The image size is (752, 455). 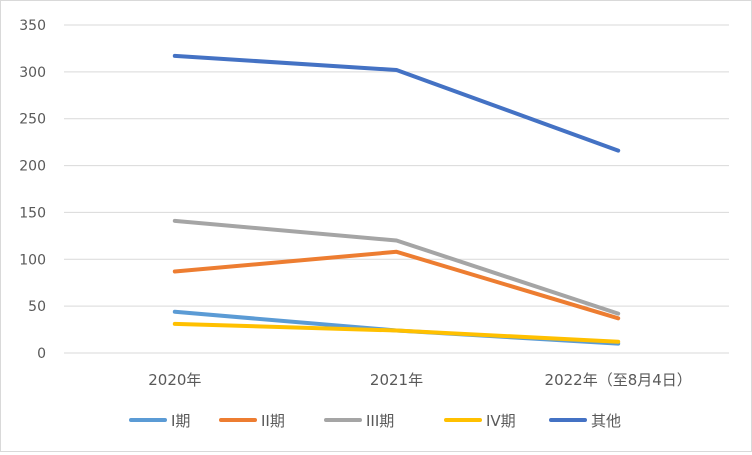 What do you see at coordinates (32, 167) in the screenshot?
I see `y-tick-label: 200` at bounding box center [32, 167].